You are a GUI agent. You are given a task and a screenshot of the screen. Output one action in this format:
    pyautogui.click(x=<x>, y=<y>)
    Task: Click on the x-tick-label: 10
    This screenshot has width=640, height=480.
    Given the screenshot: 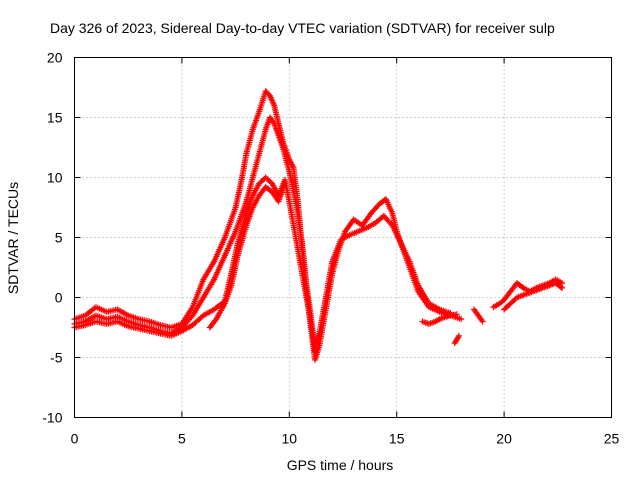 What is the action you would take?
    pyautogui.click(x=290, y=439)
    